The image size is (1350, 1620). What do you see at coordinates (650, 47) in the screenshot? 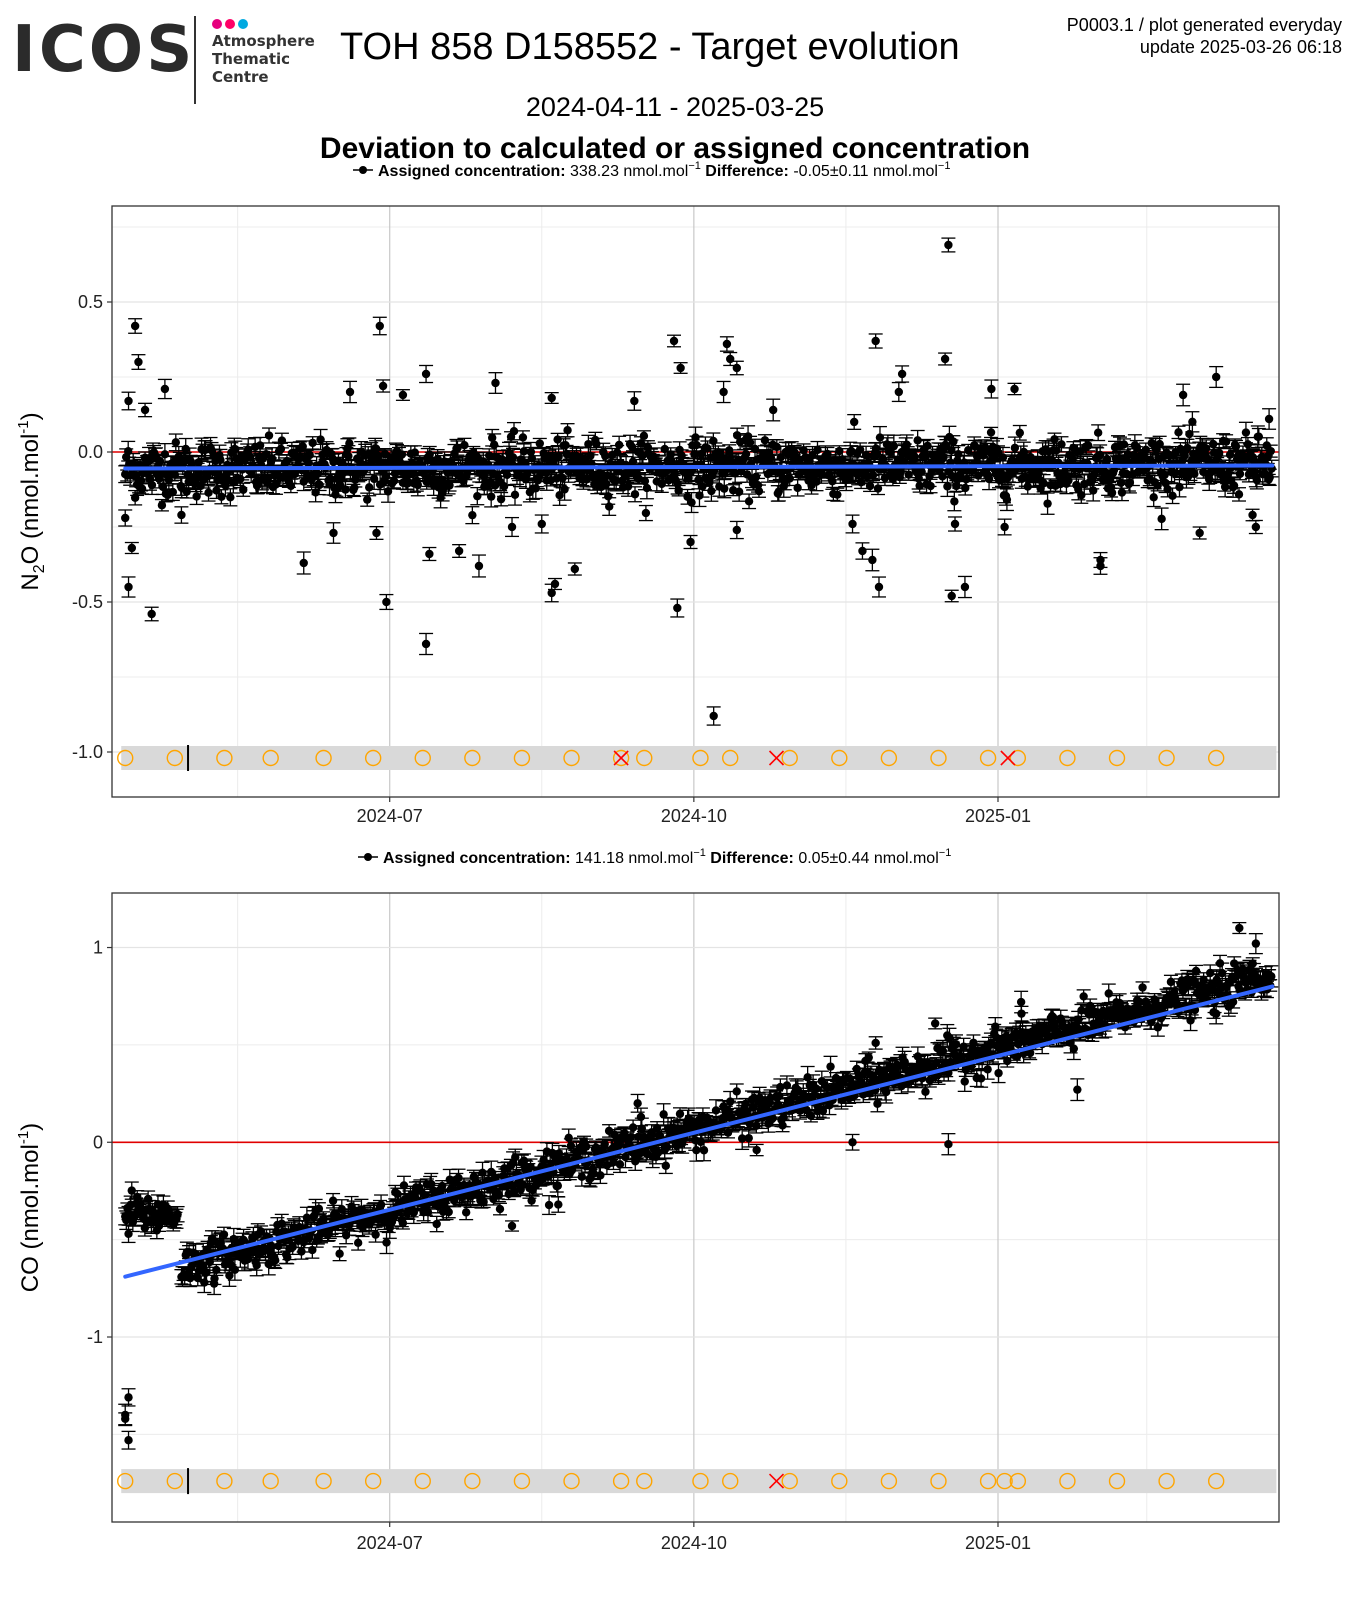
I see `page-title: TOH 858 D158552 - Target evolution` at bounding box center [650, 47].